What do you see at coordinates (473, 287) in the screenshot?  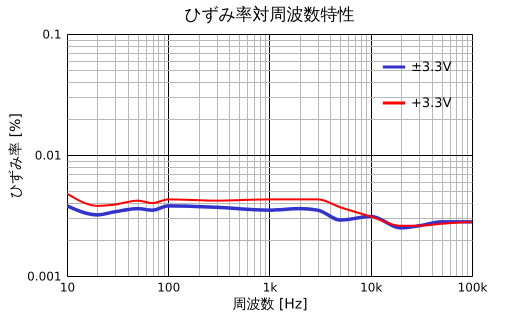 I see `x-tick-label: 100k` at bounding box center [473, 287].